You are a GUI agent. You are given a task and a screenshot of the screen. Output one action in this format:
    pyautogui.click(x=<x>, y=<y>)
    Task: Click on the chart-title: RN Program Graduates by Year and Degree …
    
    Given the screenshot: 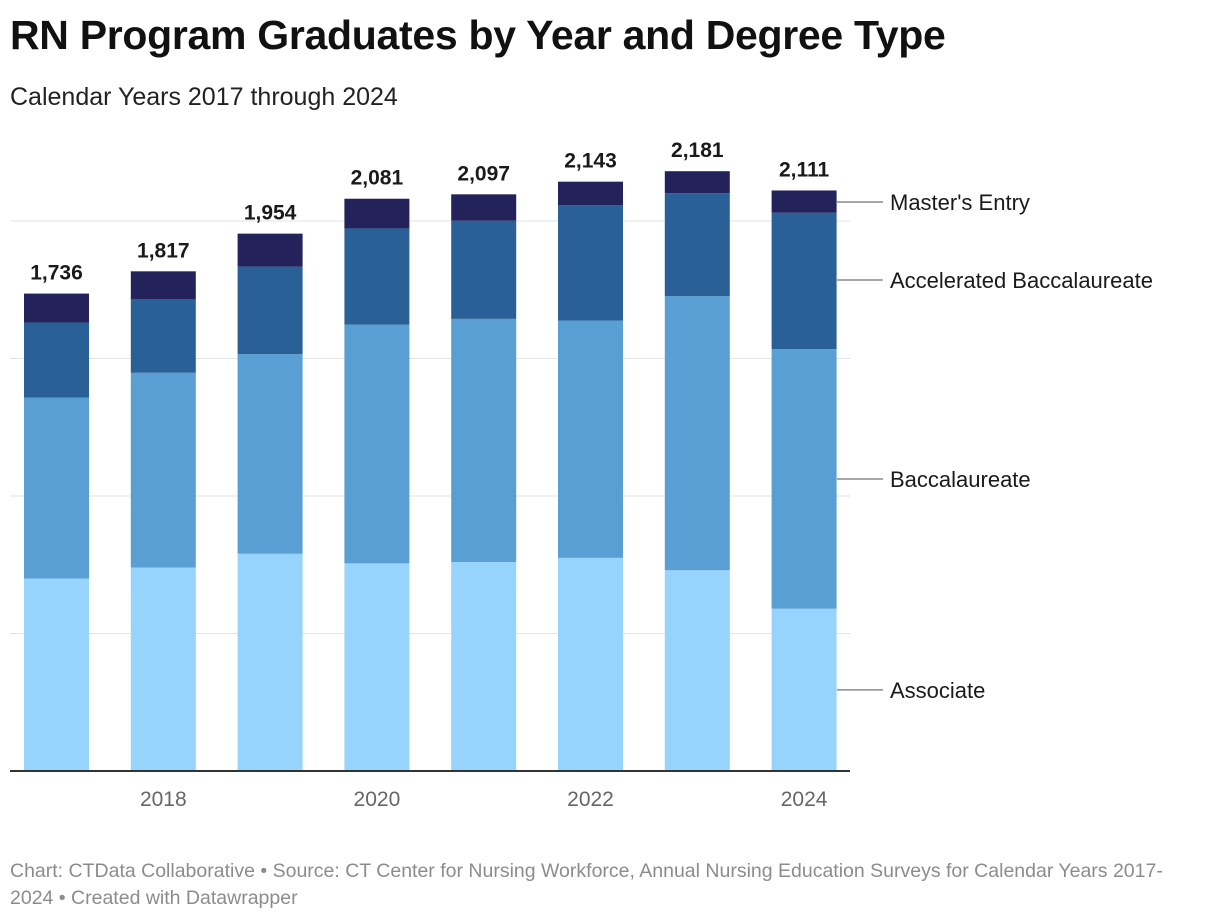 What is the action you would take?
    pyautogui.click(x=478, y=35)
    